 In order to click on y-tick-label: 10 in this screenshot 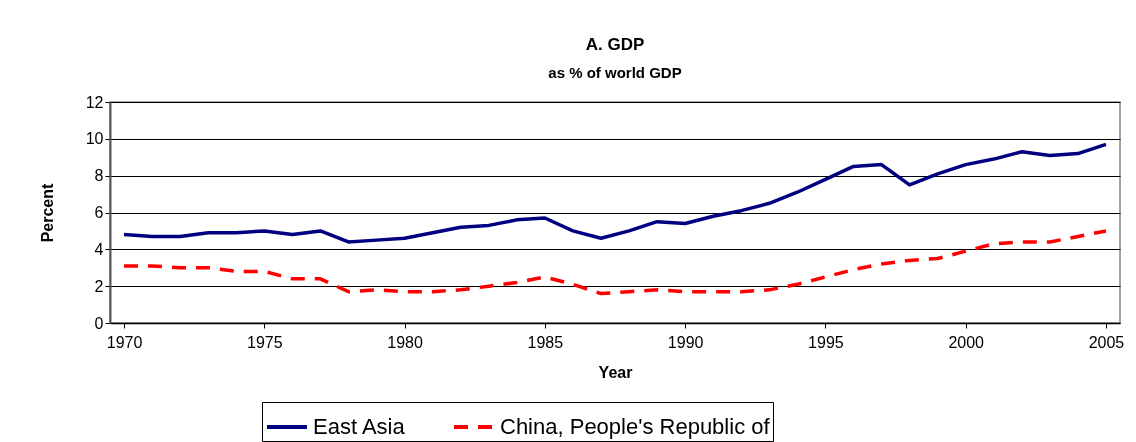, I will do `click(94, 139)`.